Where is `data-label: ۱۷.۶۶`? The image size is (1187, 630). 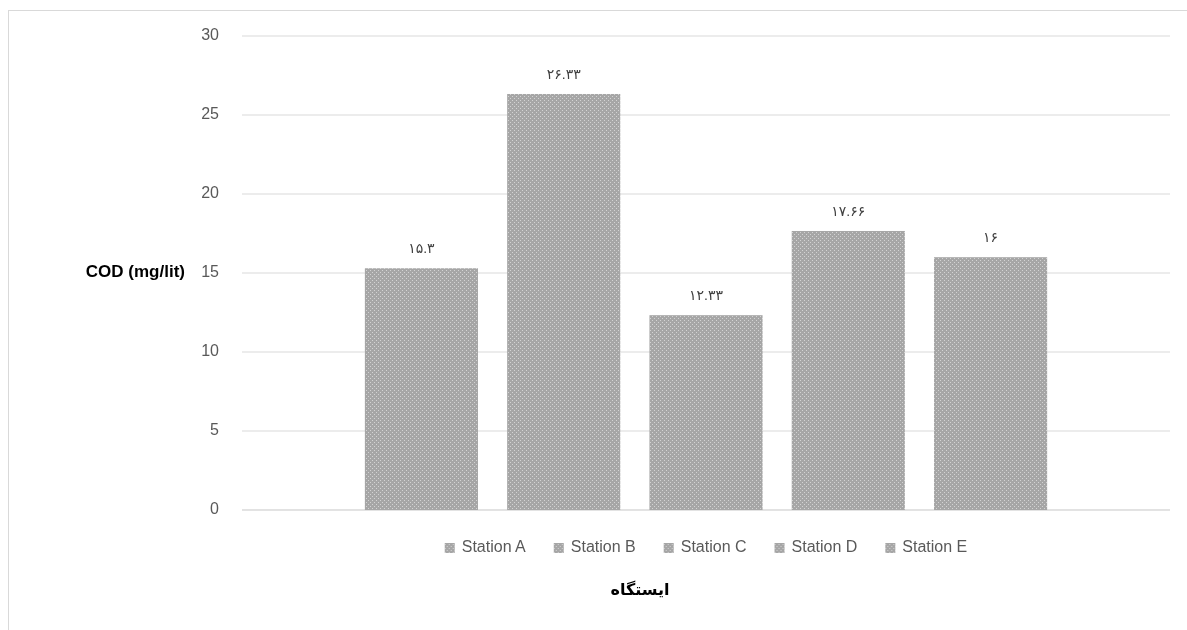 data-label: ۱۷.۶۶ is located at coordinates (848, 210).